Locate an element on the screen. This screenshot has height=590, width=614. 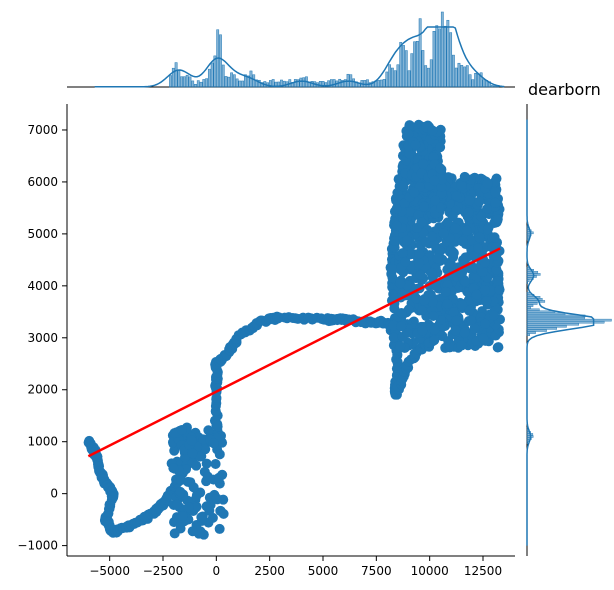
y-marginal-histogram is located at coordinates (569, 330).